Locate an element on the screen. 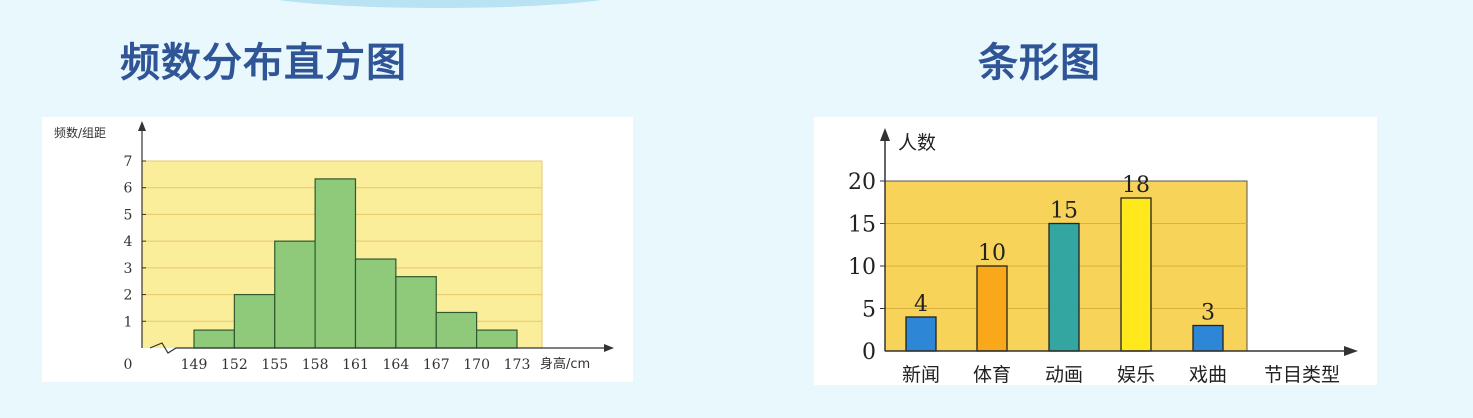 Image resolution: width=1473 pixels, height=418 pixels. bar-category-label: 娱乐 is located at coordinates (1136, 374).